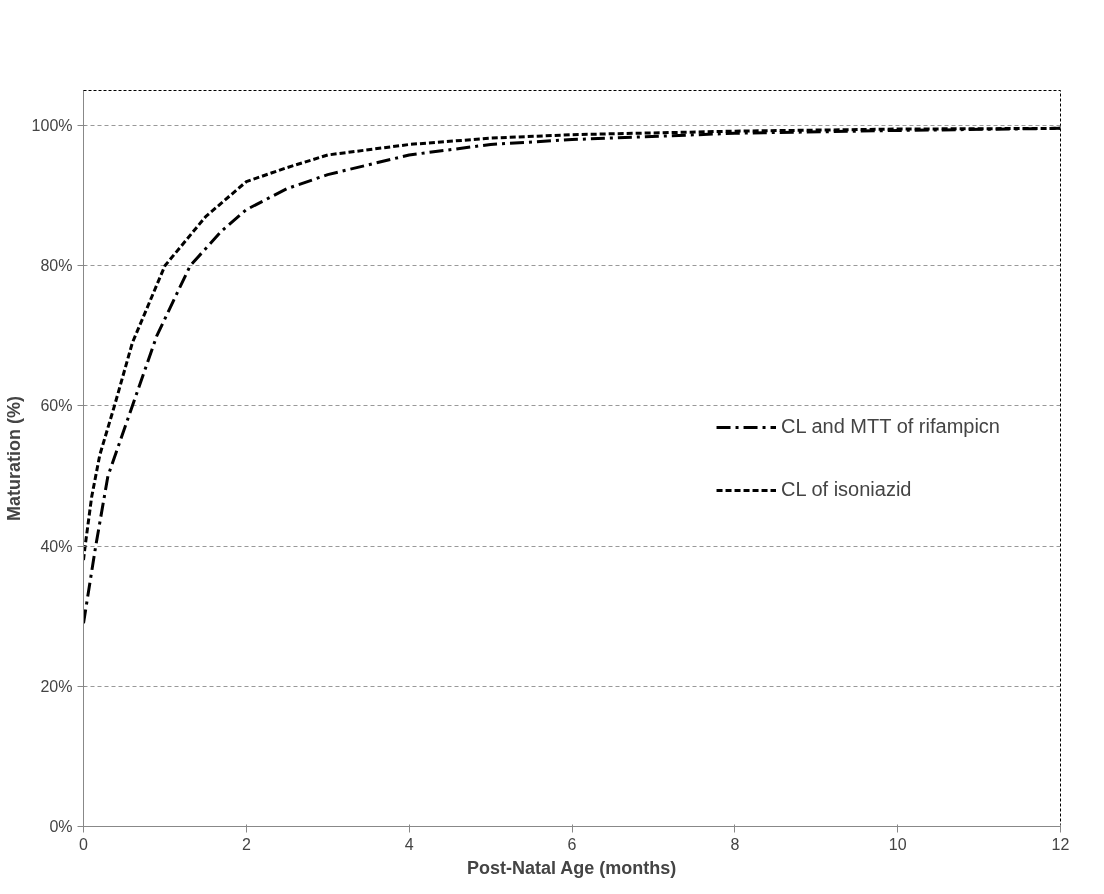 Image resolution: width=1104 pixels, height=894 pixels. What do you see at coordinates (409, 844) in the screenshot?
I see `x-tick-label: 4` at bounding box center [409, 844].